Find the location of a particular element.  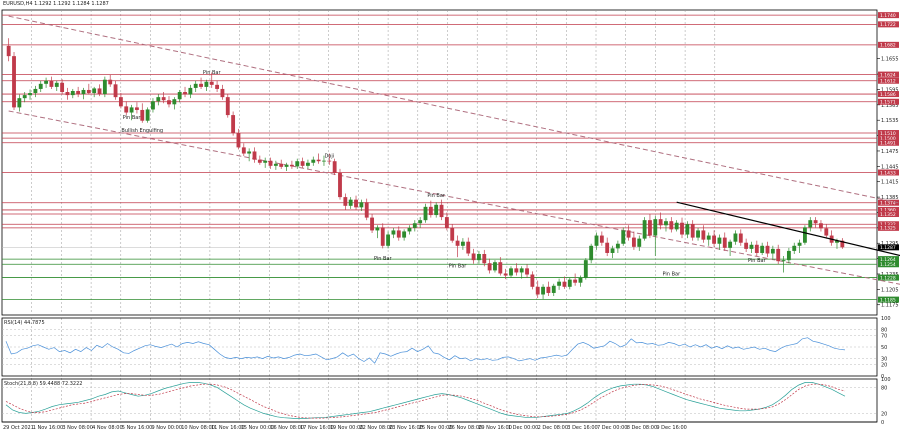

resistance-price-label: 1.1374 is located at coordinates (888, 204).